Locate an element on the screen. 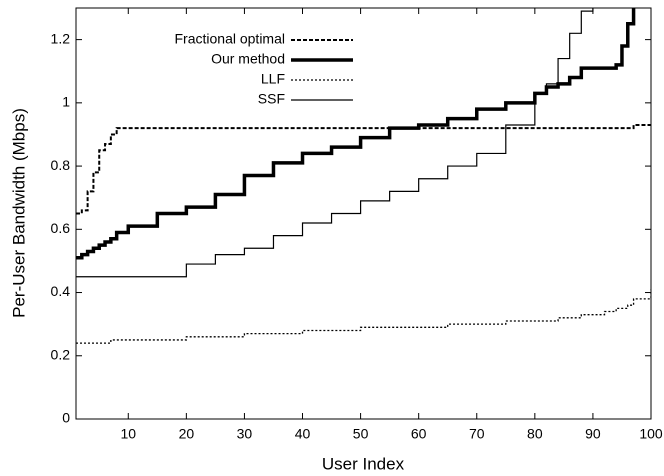 This screenshot has width=664, height=476. legend-label: SSF is located at coordinates (271, 99).